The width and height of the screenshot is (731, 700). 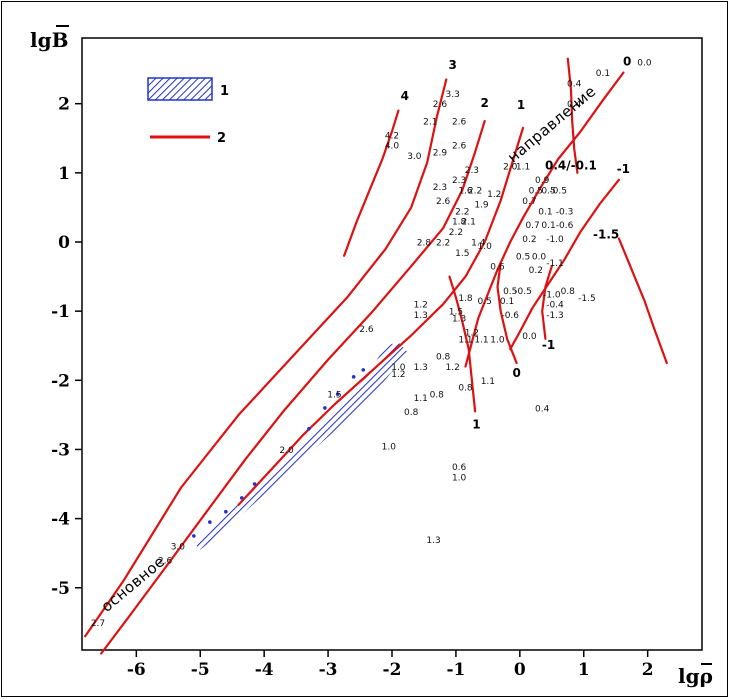 I want to click on value-annotation: 0.2, so click(x=536, y=271).